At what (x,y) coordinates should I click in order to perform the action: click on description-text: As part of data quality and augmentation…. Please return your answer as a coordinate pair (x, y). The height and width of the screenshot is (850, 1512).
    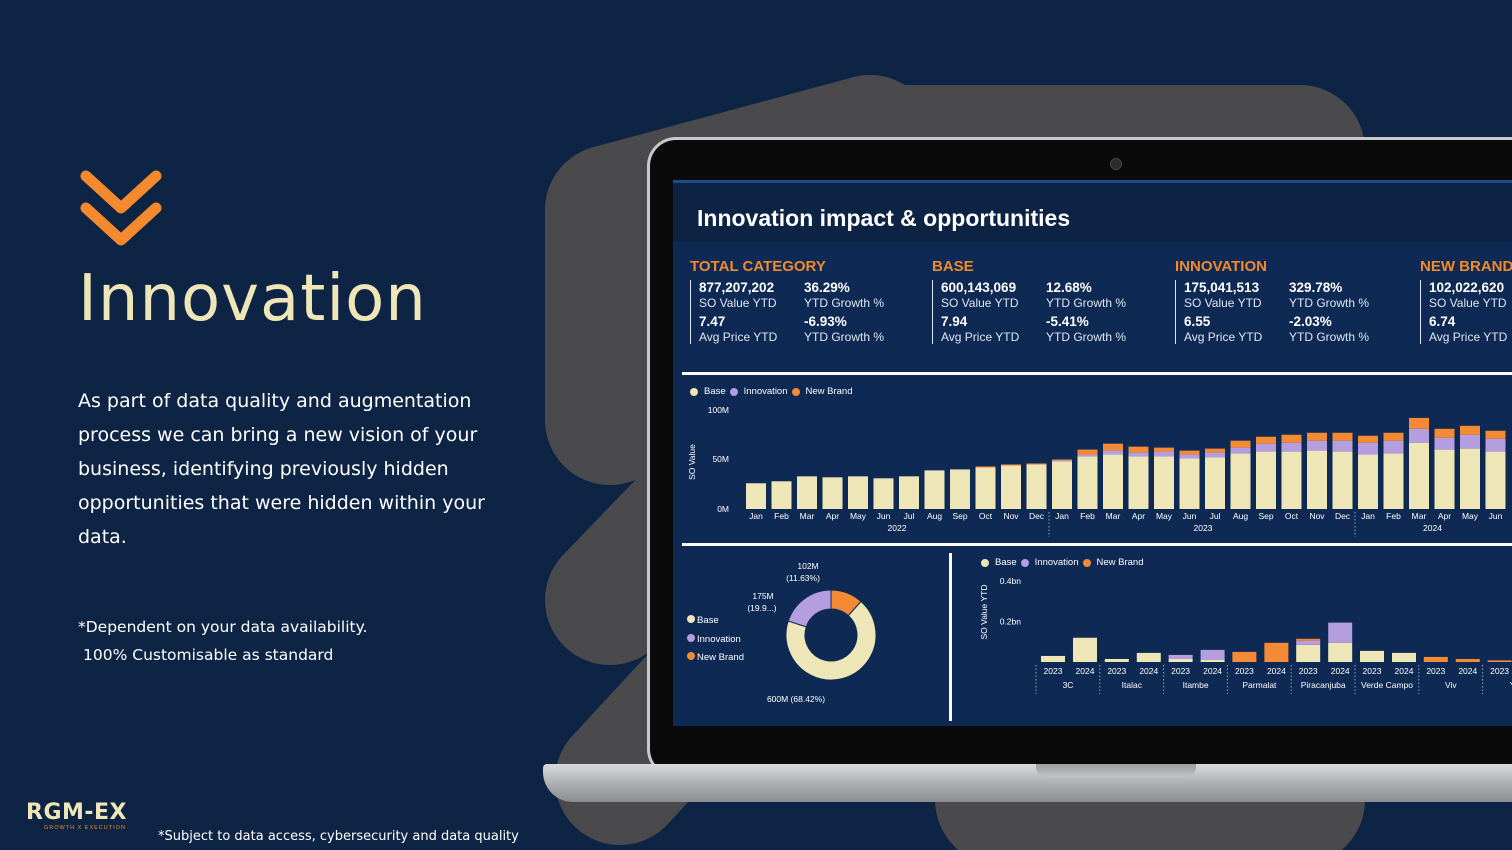
    Looking at the image, I should click on (281, 469).